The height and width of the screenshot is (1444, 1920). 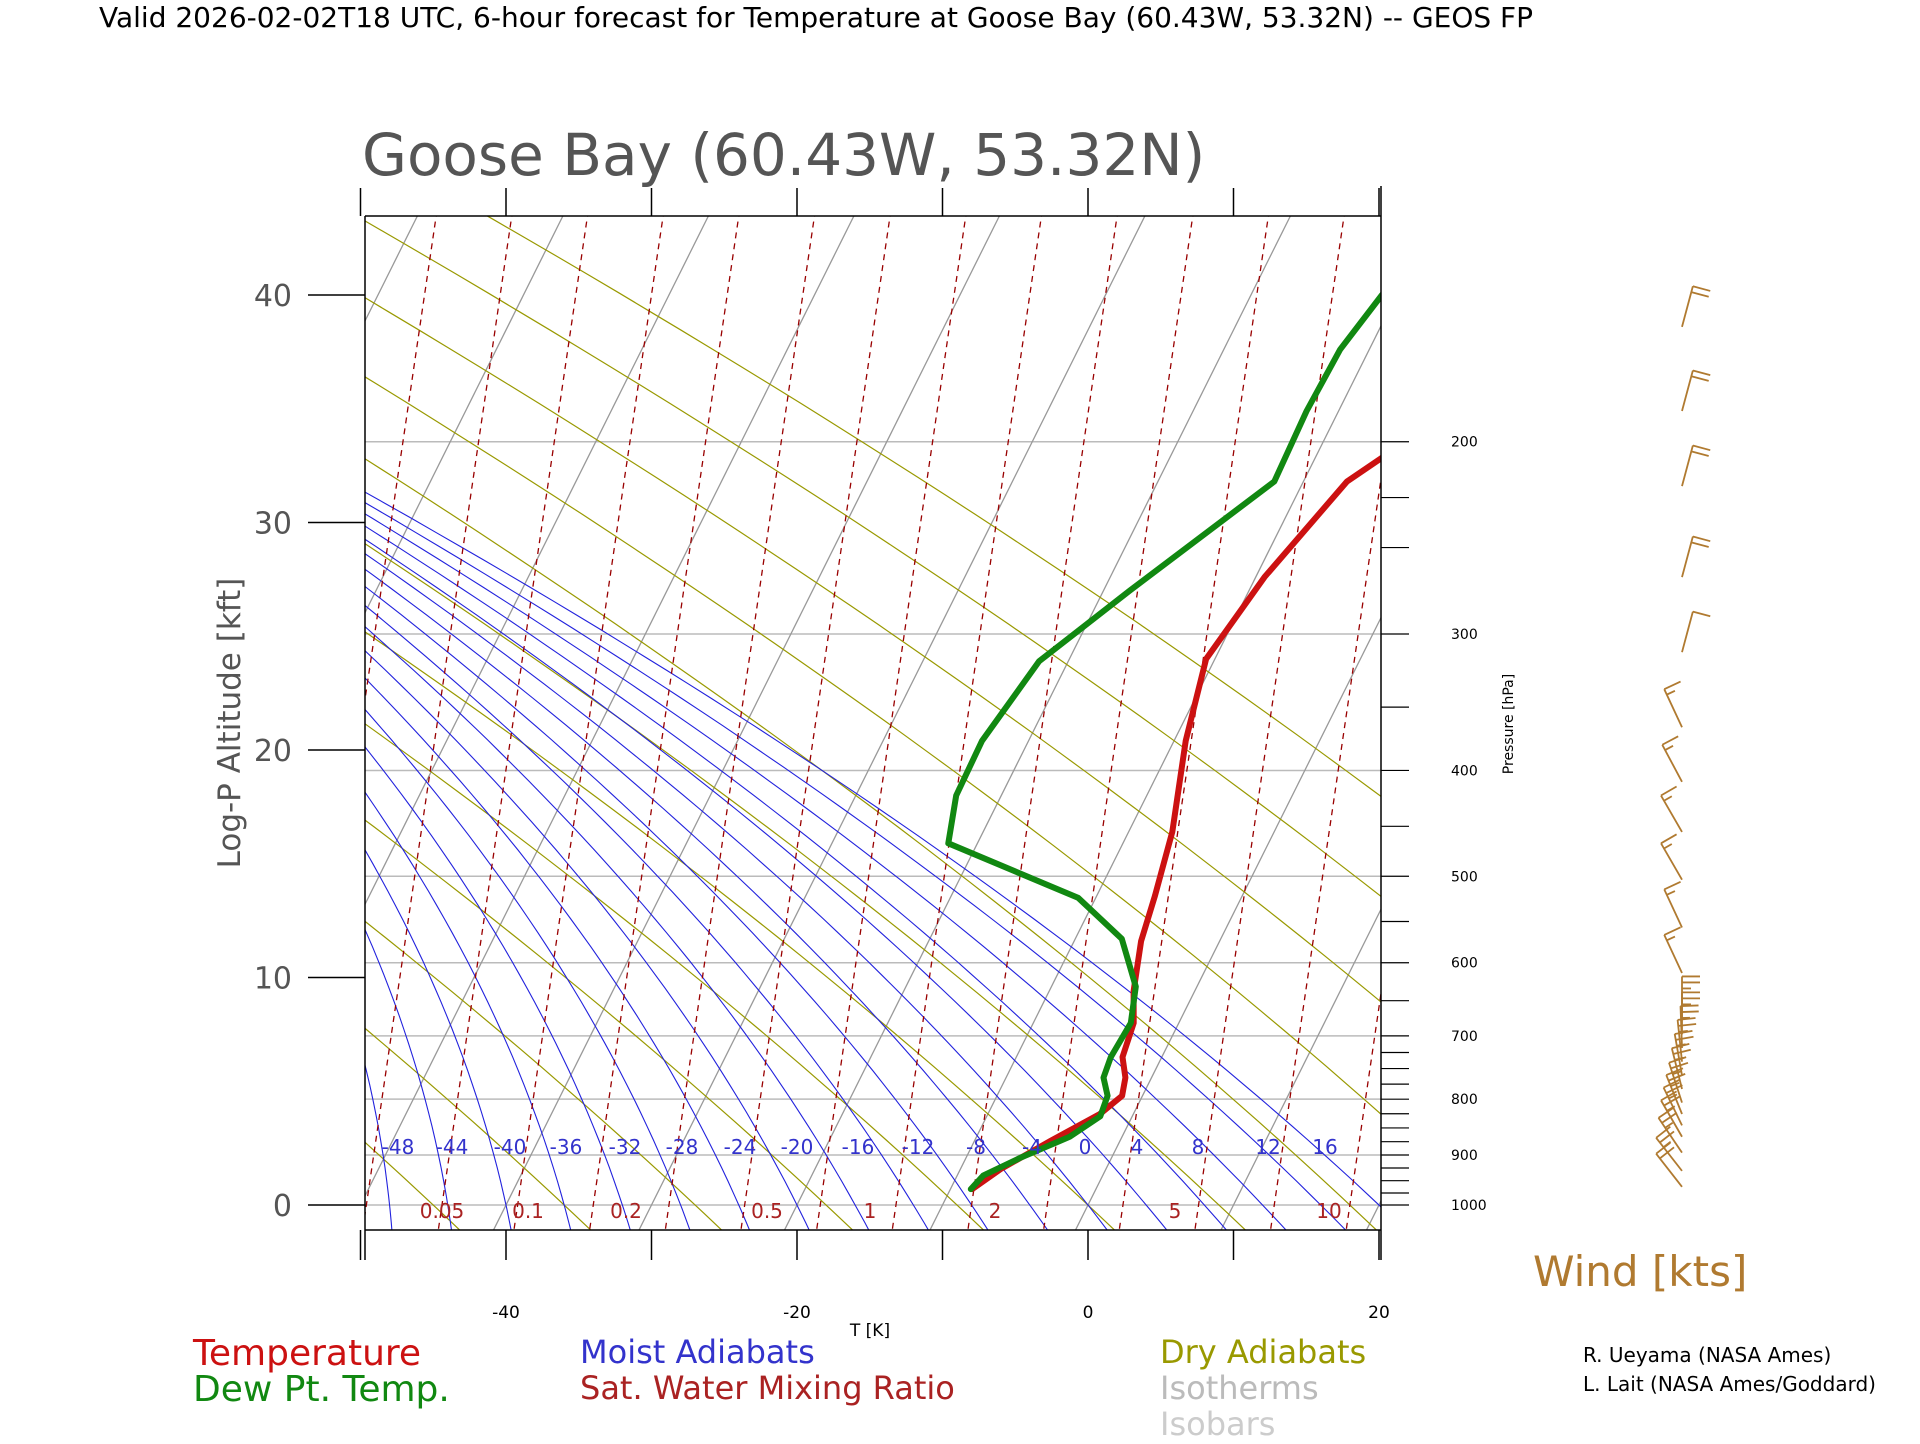 I want to click on moist-adiabat-label: 16, so click(x=1324, y=1147).